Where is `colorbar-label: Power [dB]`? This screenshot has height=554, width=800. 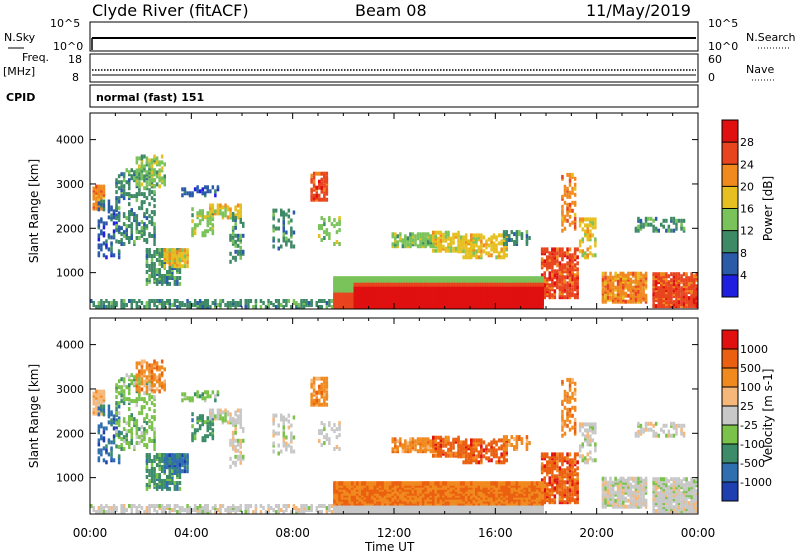
colorbar-label: Power [dB] is located at coordinates (768, 208).